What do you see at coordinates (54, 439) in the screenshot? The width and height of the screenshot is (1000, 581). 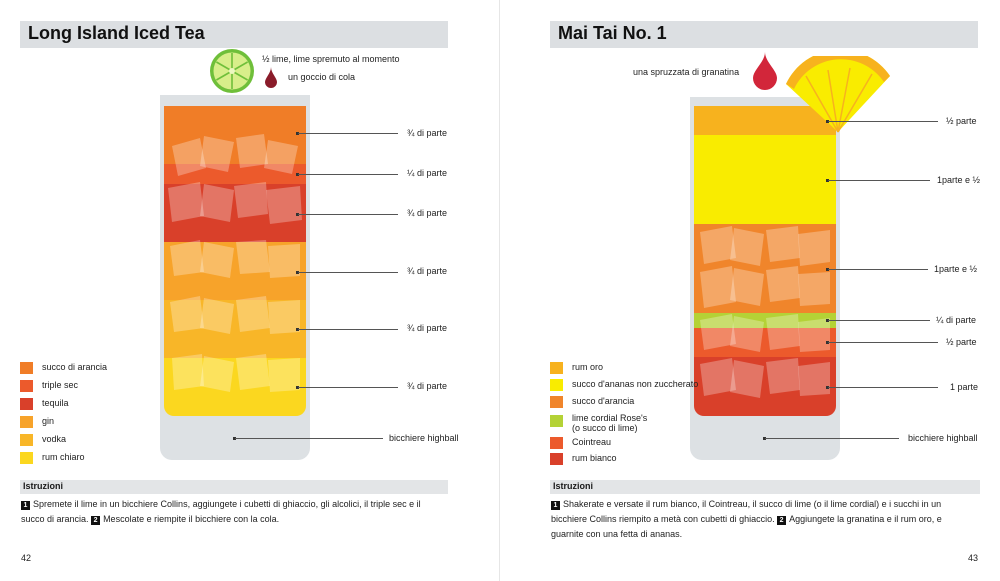 I see `legend-label: vodka` at bounding box center [54, 439].